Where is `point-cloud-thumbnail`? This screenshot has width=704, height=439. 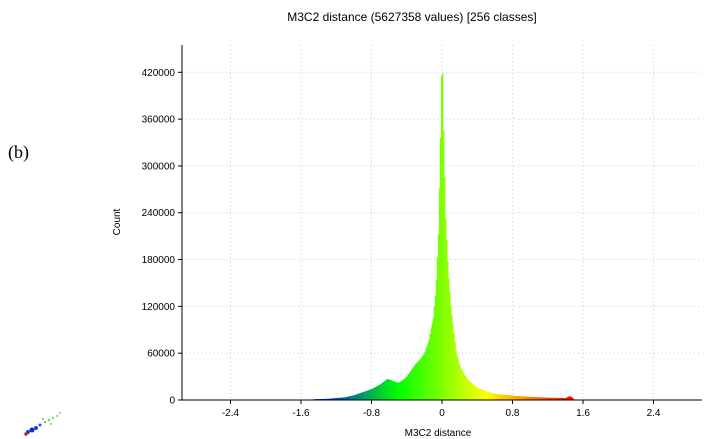
point-cloud-thumbnail is located at coordinates (42, 424).